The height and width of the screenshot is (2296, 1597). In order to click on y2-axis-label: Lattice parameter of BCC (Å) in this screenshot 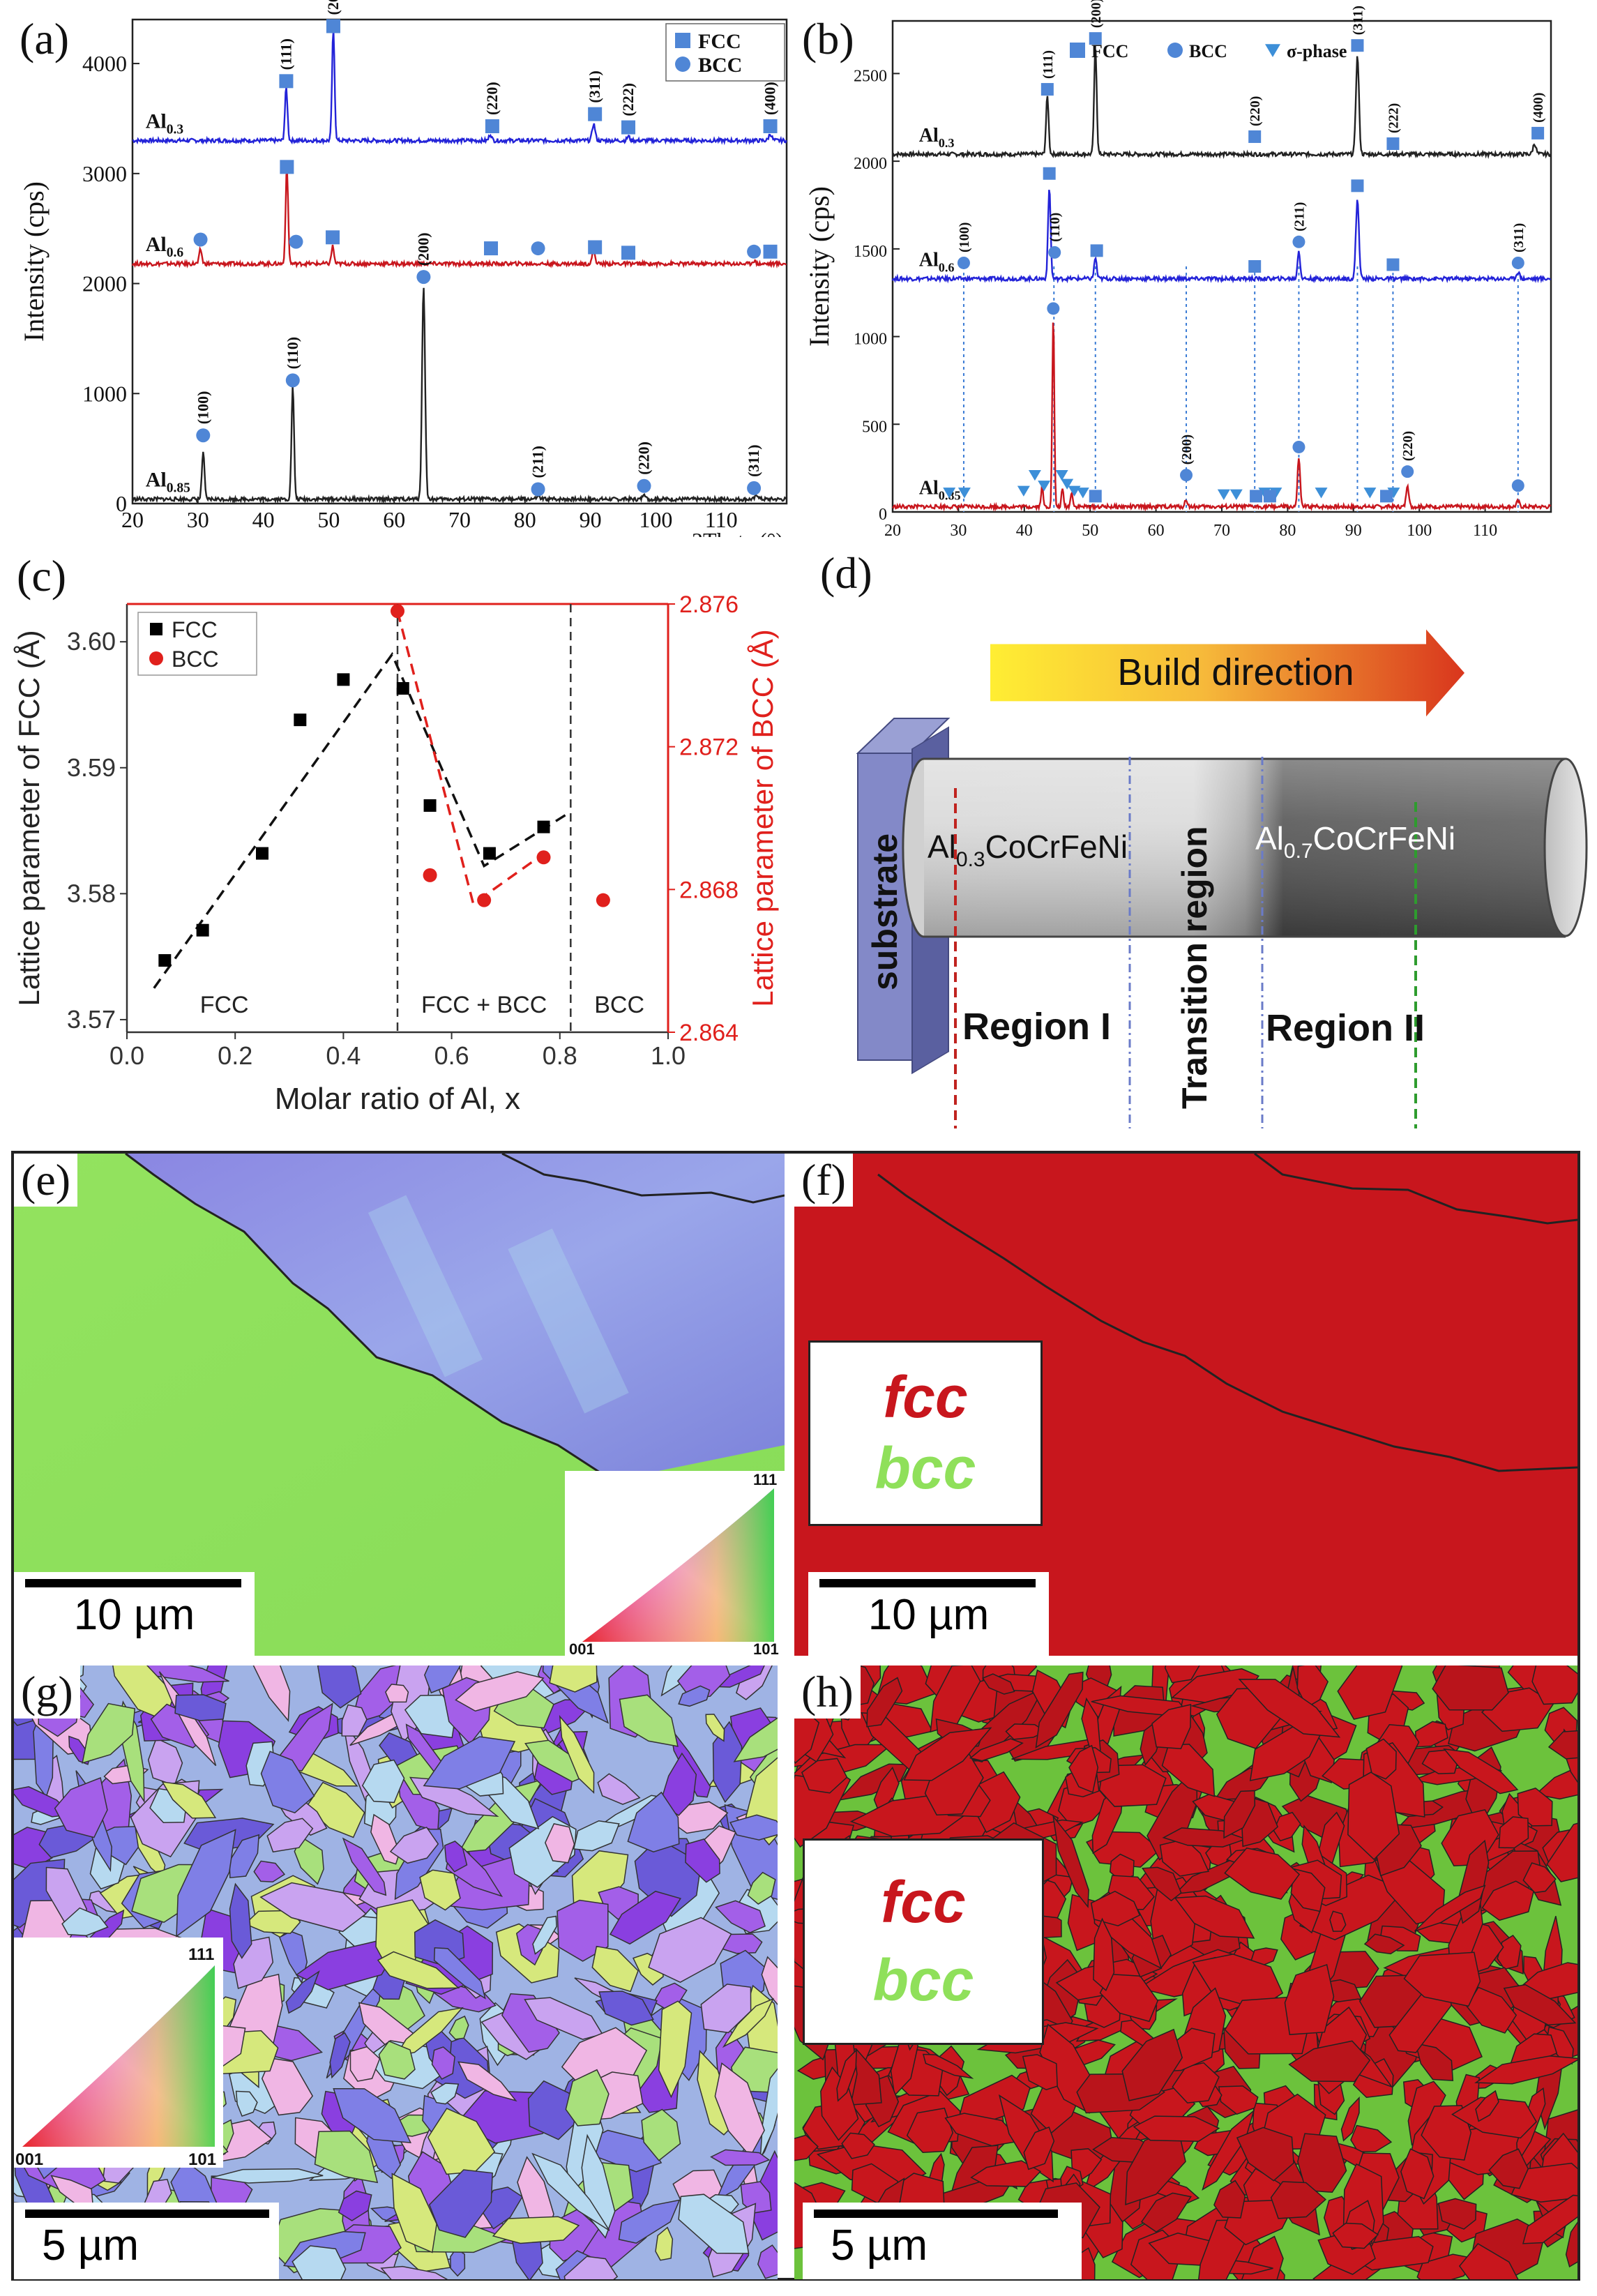, I will do `click(762, 818)`.